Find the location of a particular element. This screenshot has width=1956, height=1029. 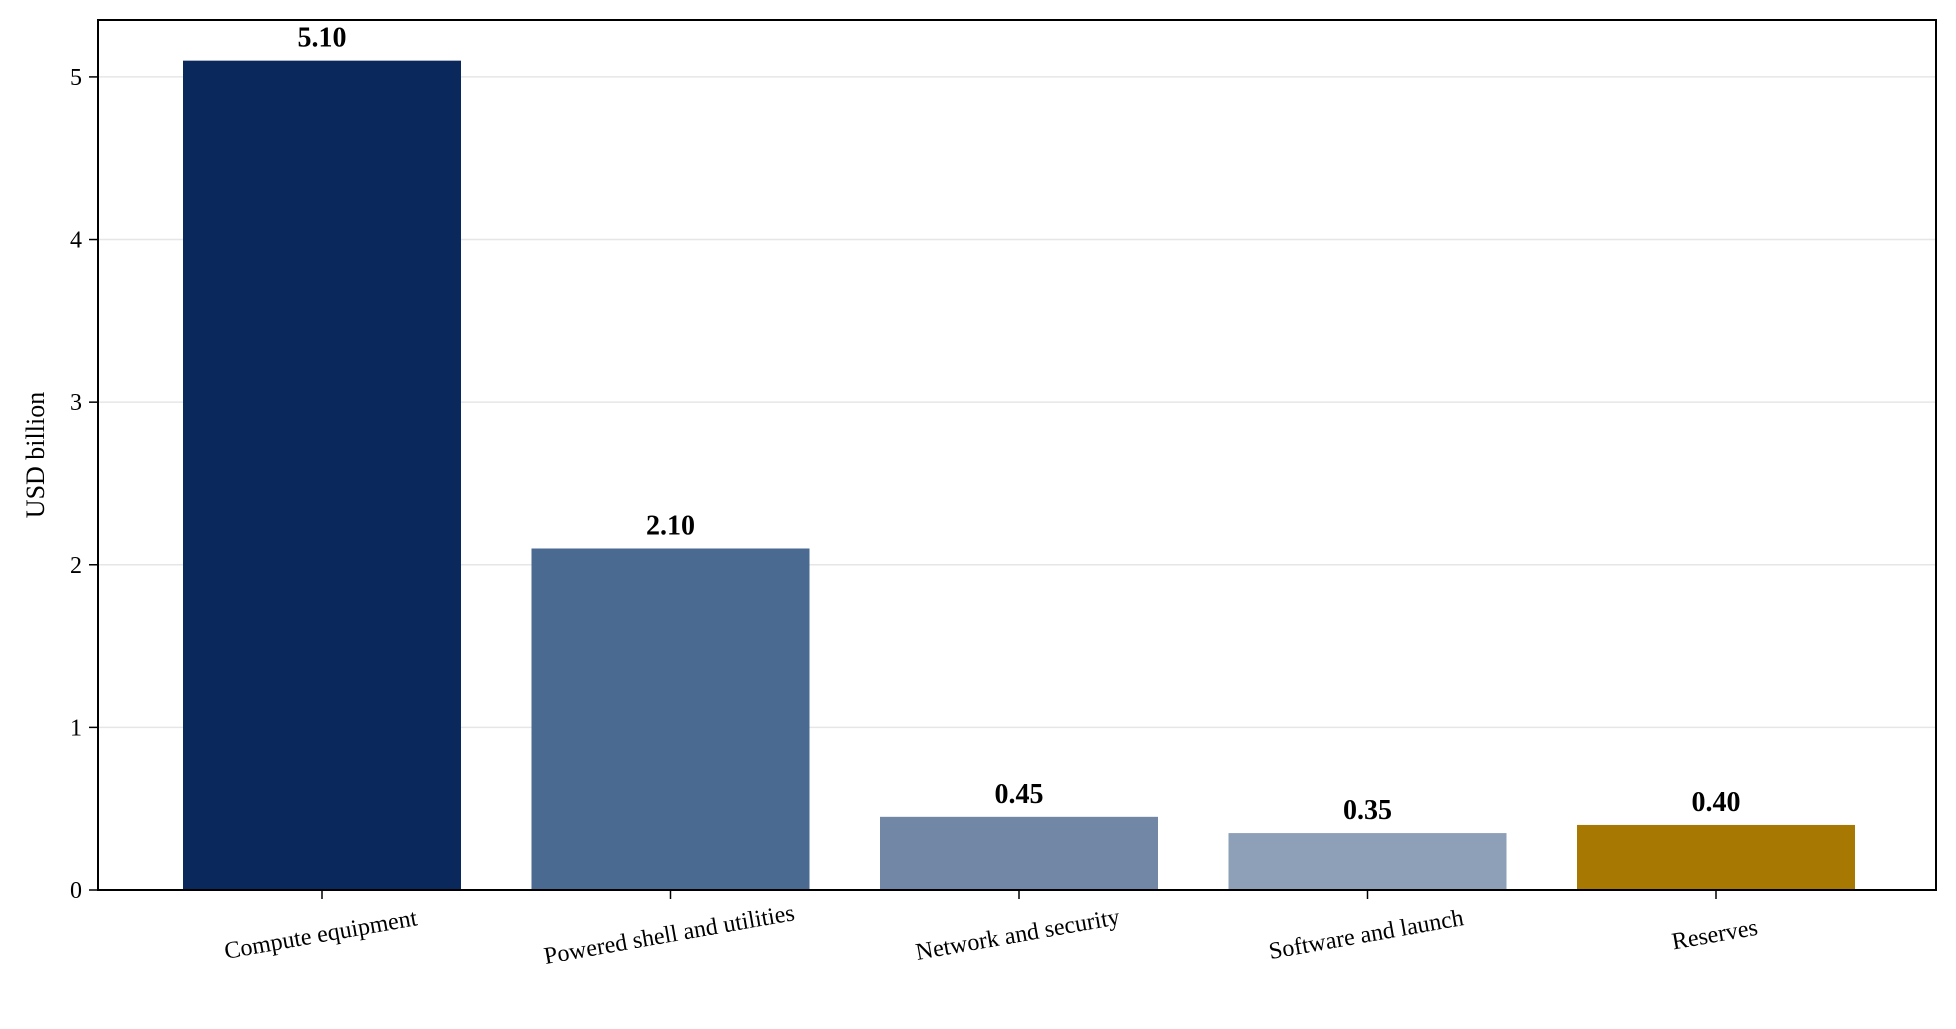

x-tick-label: Reserves is located at coordinates (1715, 935).